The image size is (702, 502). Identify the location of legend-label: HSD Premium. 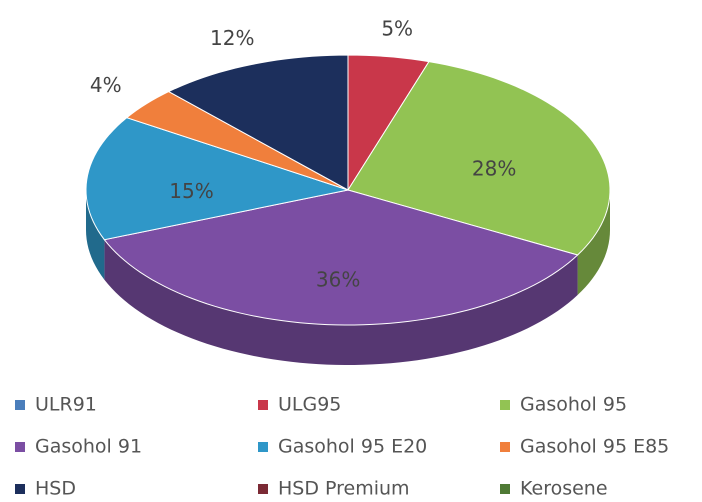
(344, 489).